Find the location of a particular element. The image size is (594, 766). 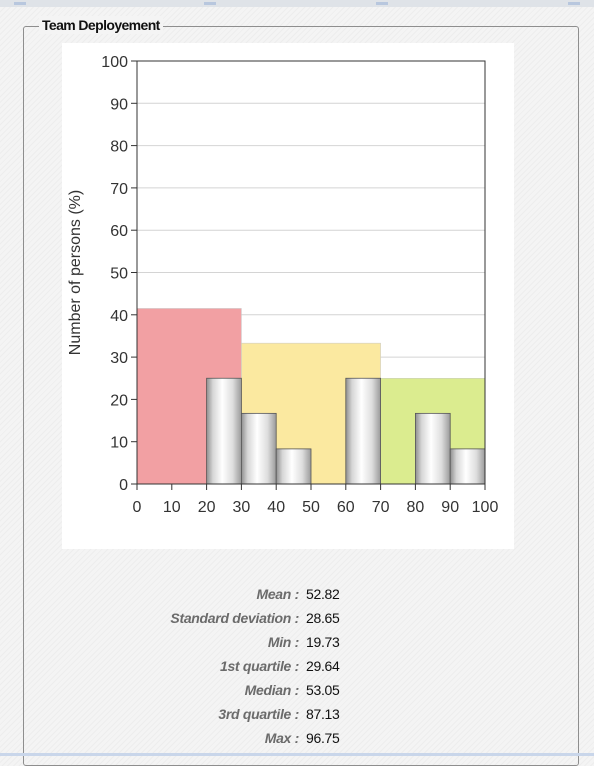

x-tick-label: 0 is located at coordinates (137, 507).